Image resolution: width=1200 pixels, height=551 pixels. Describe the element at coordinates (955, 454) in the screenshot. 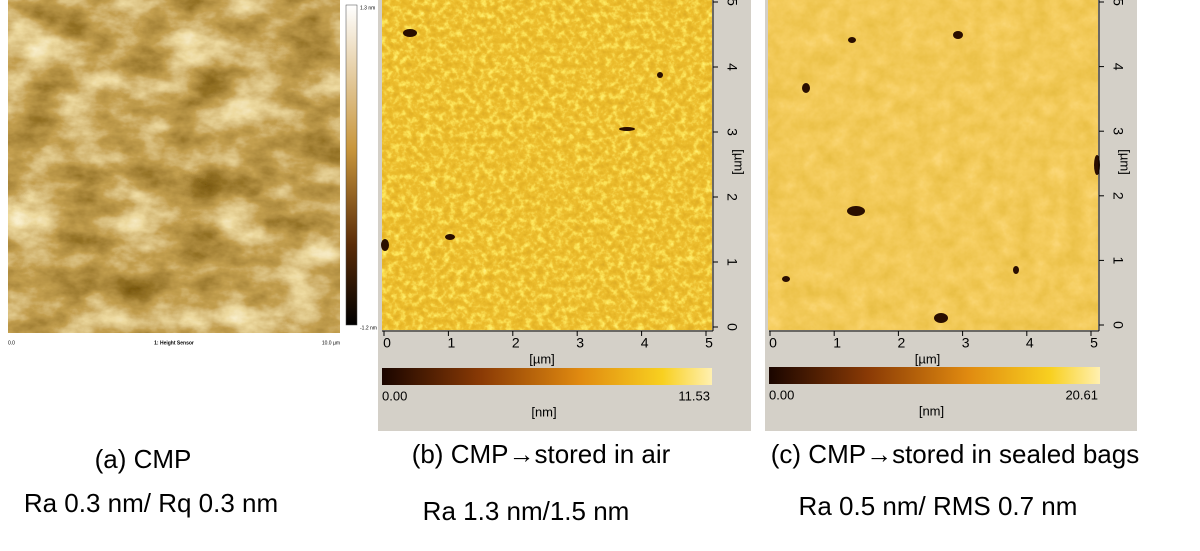

I see `caption: (c) CMP→stored in sealed bags` at that location.